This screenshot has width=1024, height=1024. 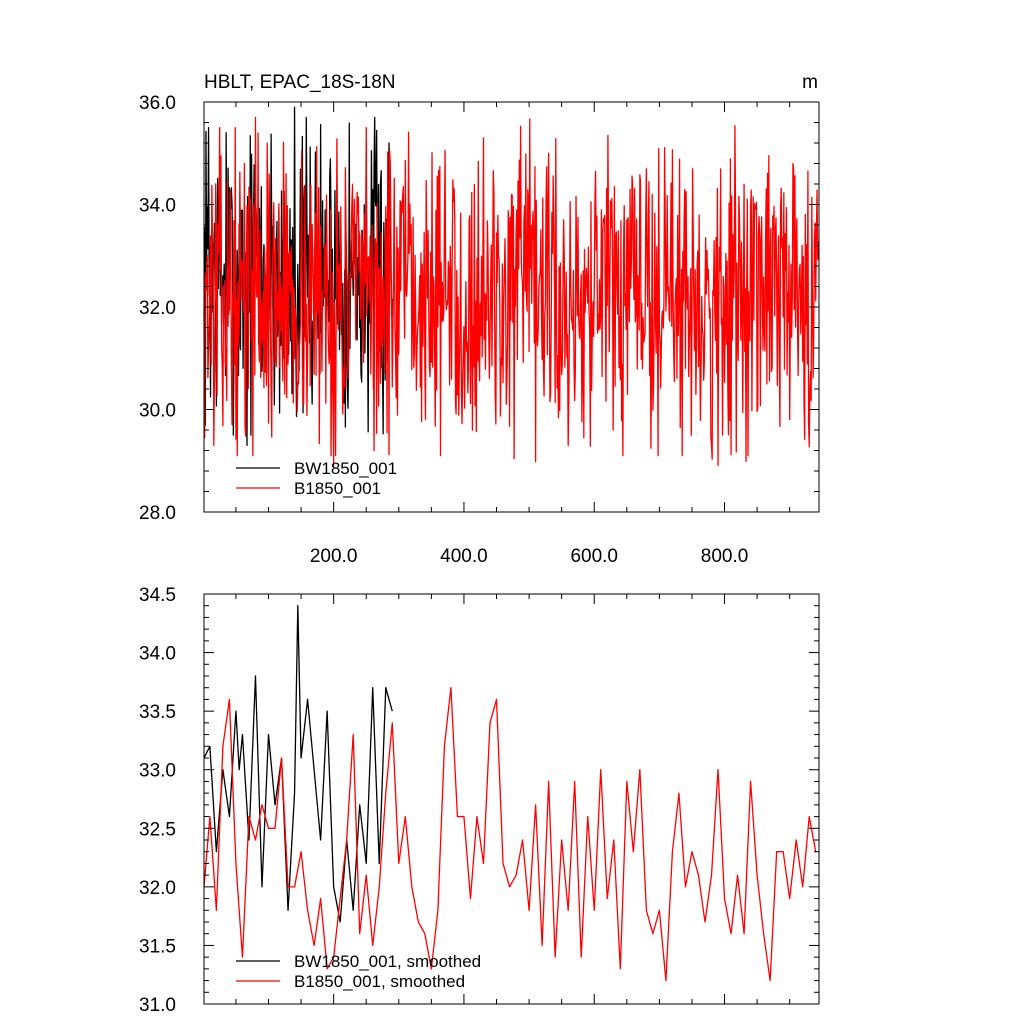 What do you see at coordinates (157, 829) in the screenshot?
I see `bottom-ytick-label: 32.5` at bounding box center [157, 829].